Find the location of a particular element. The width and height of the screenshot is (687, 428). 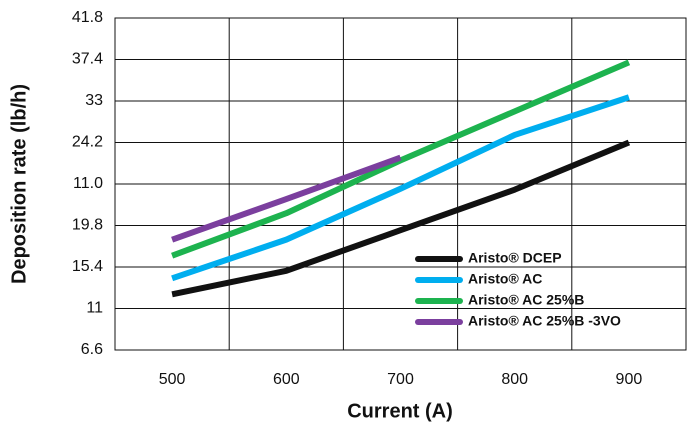

legend-label: Aristo® AC 25%B is located at coordinates (526, 300).